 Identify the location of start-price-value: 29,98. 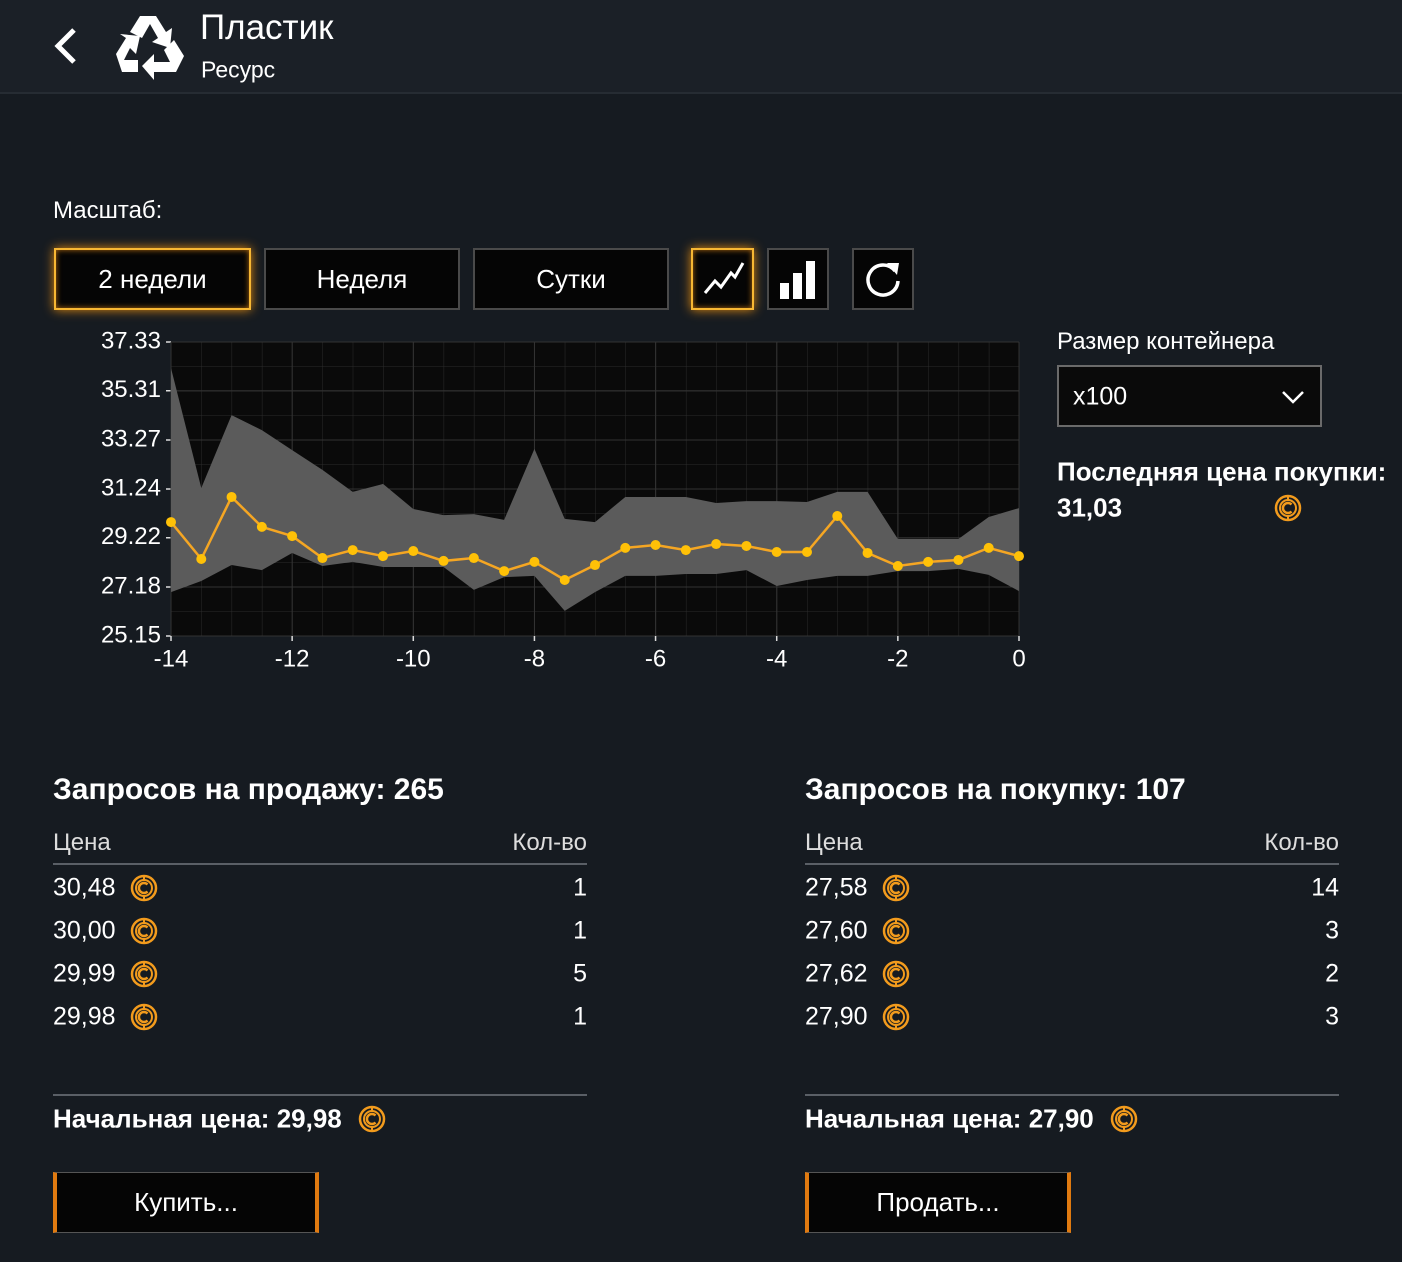
(309, 1118).